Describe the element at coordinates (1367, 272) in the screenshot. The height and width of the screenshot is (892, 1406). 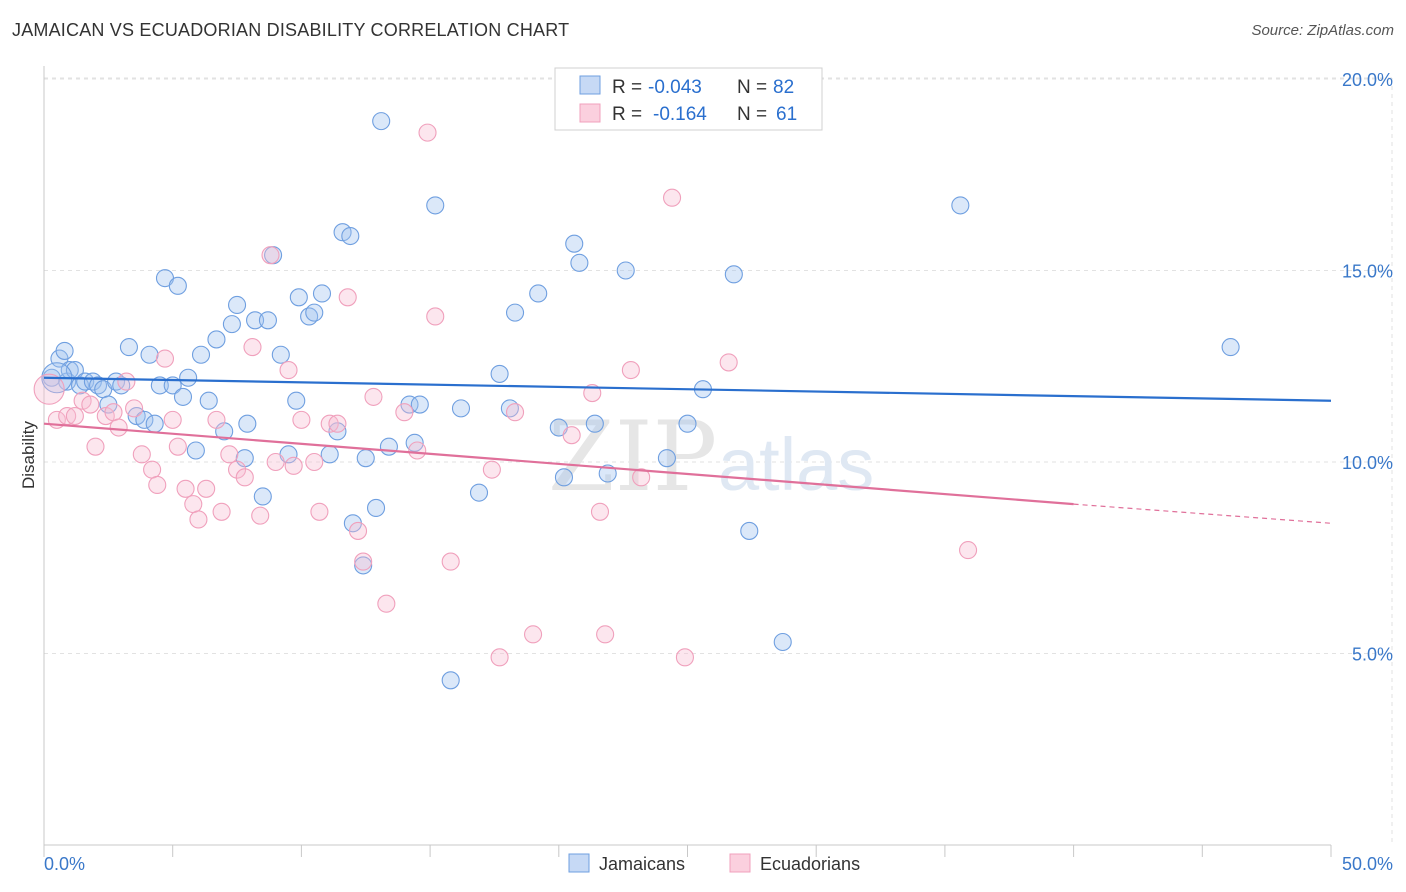
I see `y-tick-label: 15.0%` at that location.